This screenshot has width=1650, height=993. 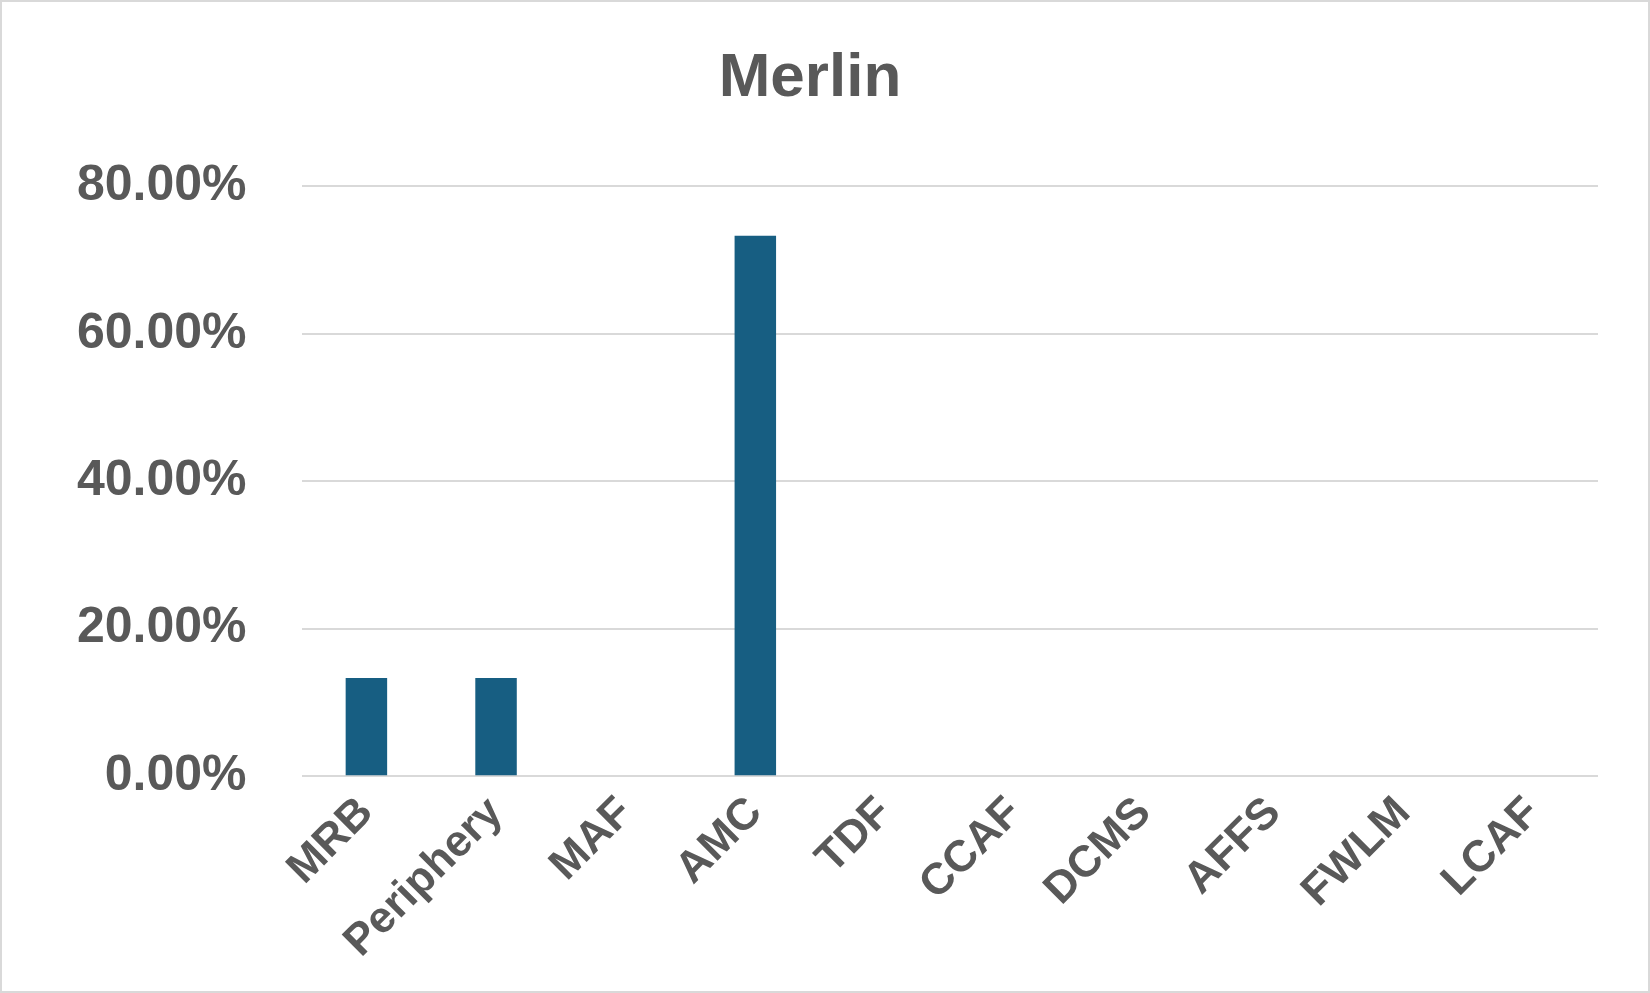 I want to click on y-tick-label: 20.00%, so click(x=161, y=625).